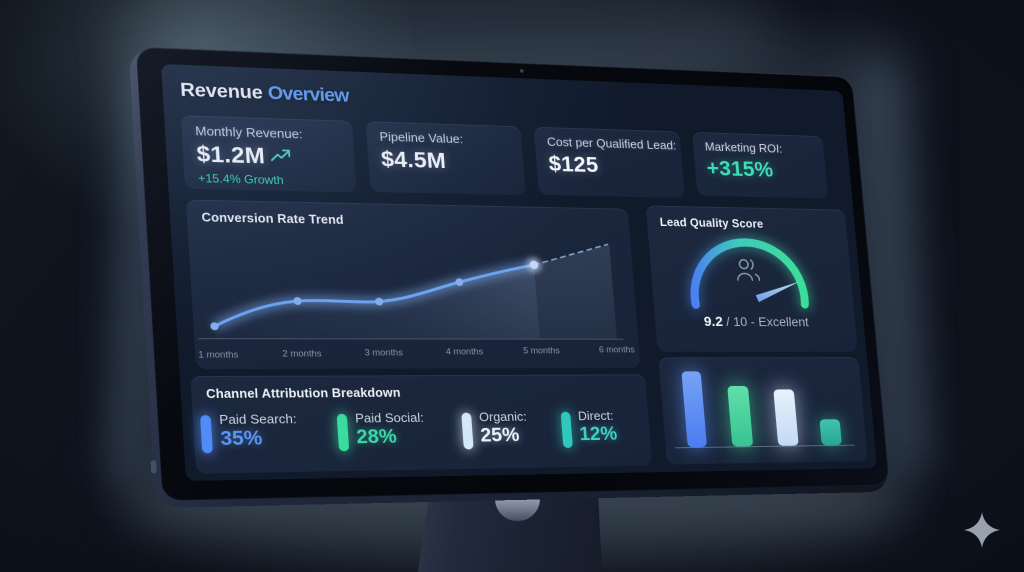  I want to click on svg-text: 4 months, so click(465, 352).